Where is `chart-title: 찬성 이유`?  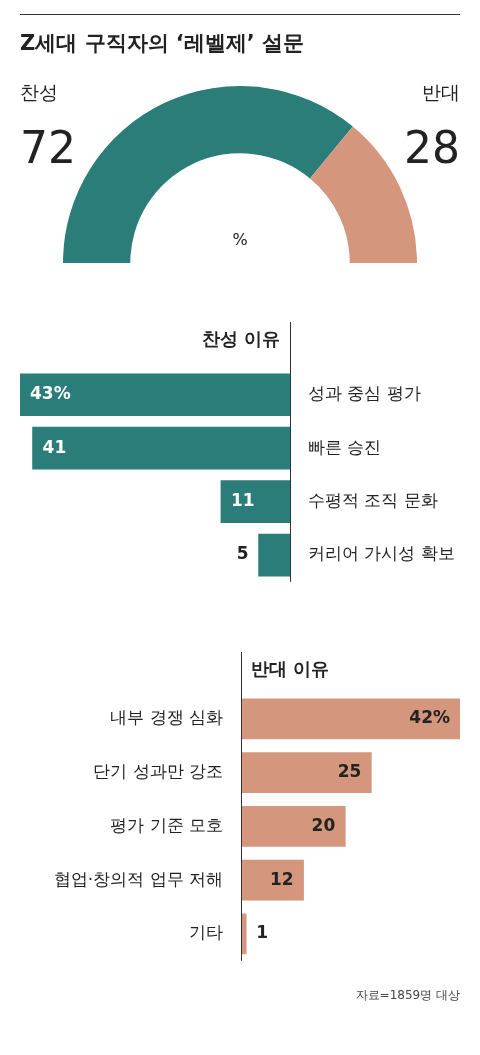 chart-title: 찬성 이유 is located at coordinates (240, 338).